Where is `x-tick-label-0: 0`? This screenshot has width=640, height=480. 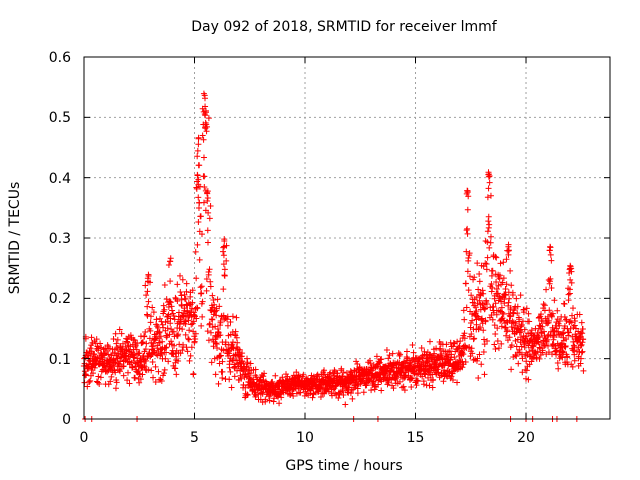
x-tick-label-0: 0 is located at coordinates (84, 438).